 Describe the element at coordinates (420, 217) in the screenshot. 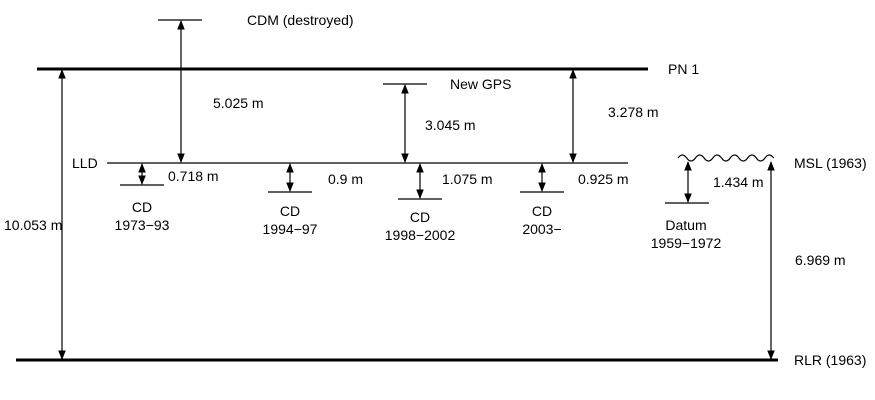

I see `cd-1998-name: CD` at that location.